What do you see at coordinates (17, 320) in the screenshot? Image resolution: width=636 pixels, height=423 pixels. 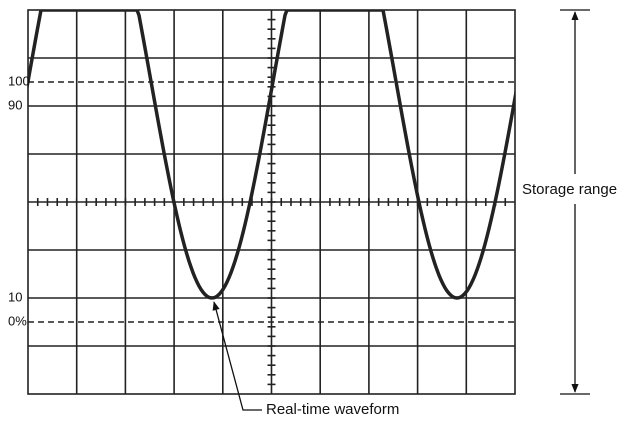 I see `scale-label: 0%` at bounding box center [17, 320].